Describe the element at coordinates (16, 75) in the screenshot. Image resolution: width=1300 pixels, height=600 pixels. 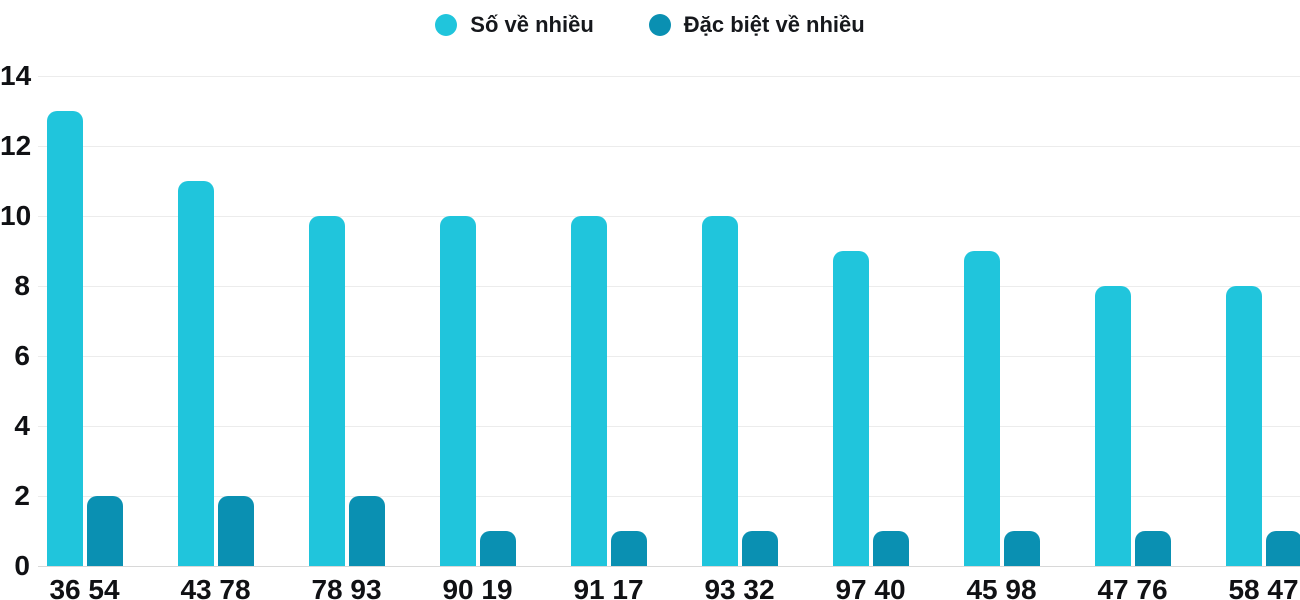
I see `y-axis-label: 14` at that location.